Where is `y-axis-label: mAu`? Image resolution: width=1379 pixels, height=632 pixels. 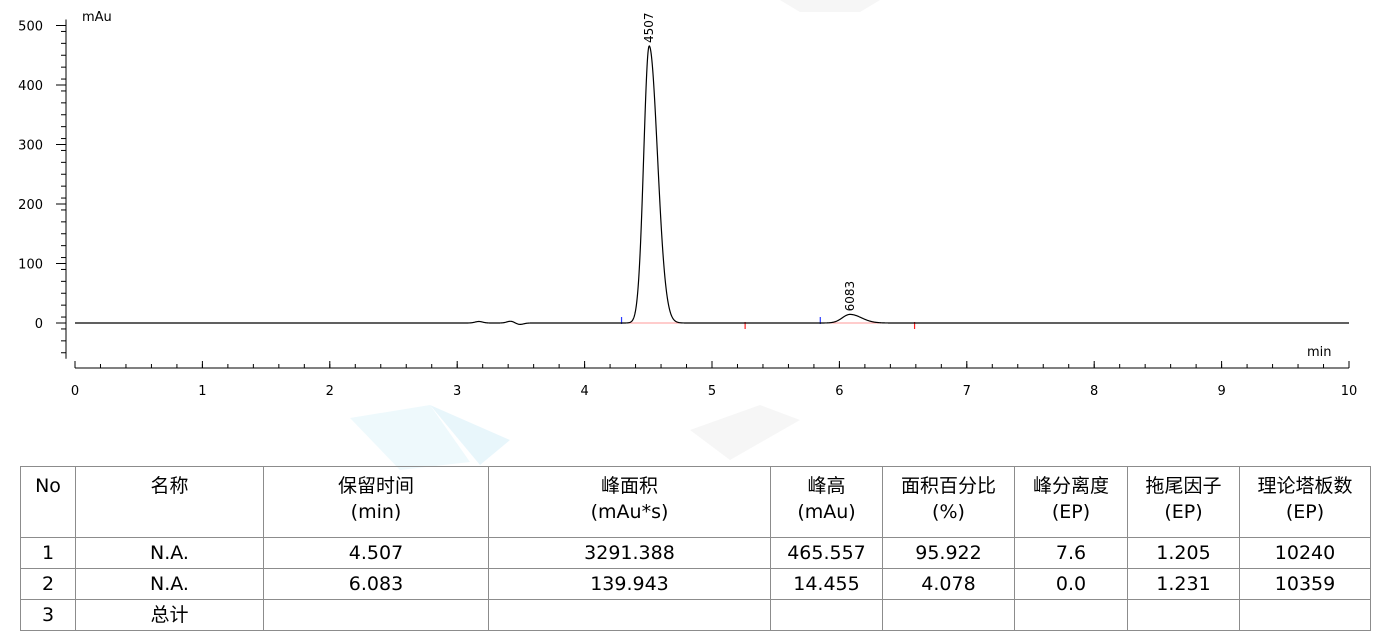
y-axis-label: mAu is located at coordinates (97, 17).